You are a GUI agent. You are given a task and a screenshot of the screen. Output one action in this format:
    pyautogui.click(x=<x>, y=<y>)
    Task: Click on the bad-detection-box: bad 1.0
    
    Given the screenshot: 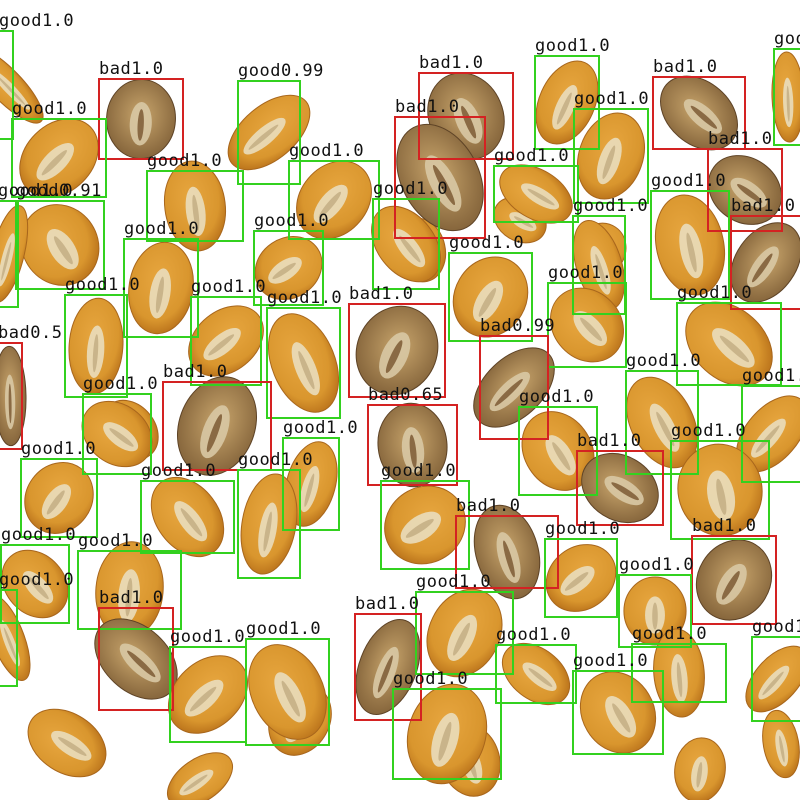 What is the action you would take?
    pyautogui.click(x=699, y=104)
    